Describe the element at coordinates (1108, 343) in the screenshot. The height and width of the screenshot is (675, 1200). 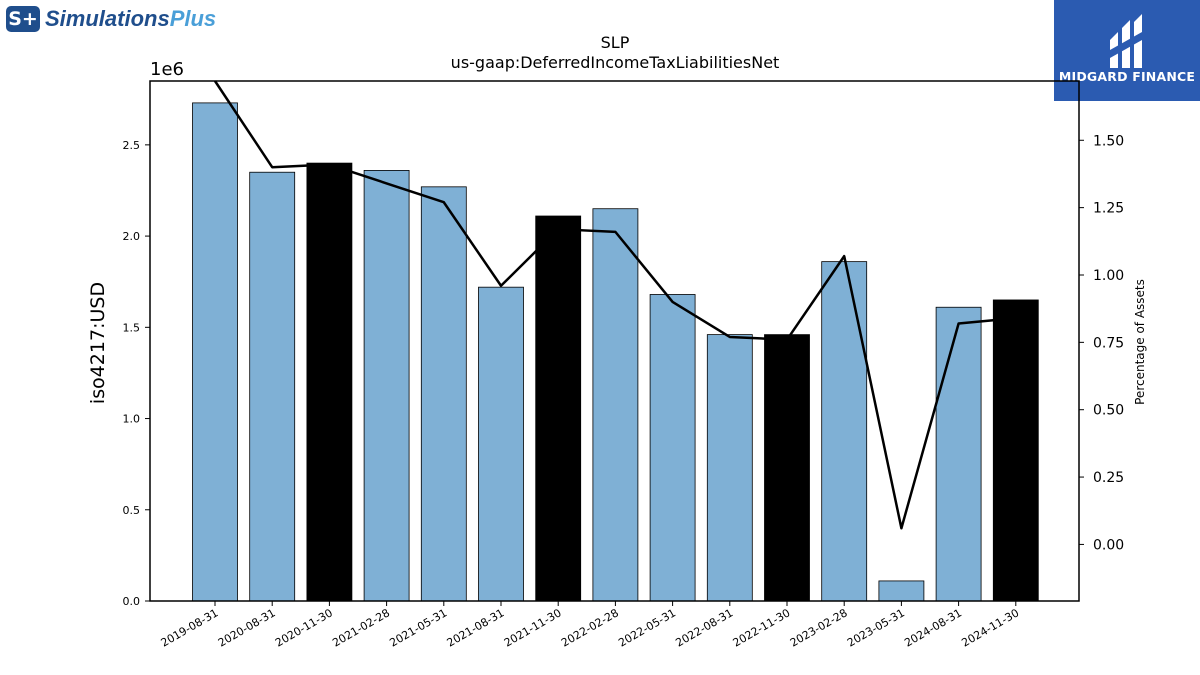
I see `y-right-tick-label-0.75: 0.75` at that location.